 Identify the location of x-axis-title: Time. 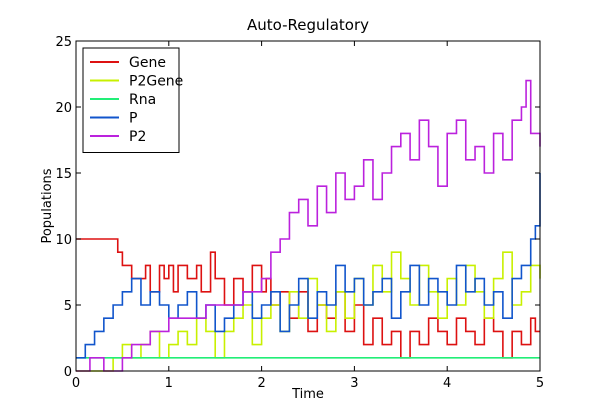
(307, 394).